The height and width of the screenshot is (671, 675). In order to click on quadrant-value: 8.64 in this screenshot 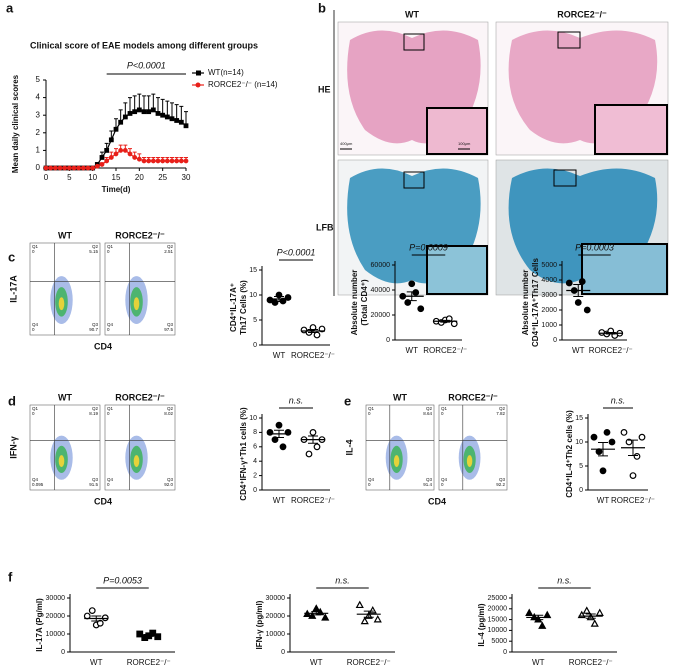, I will do `click(427, 413)`.